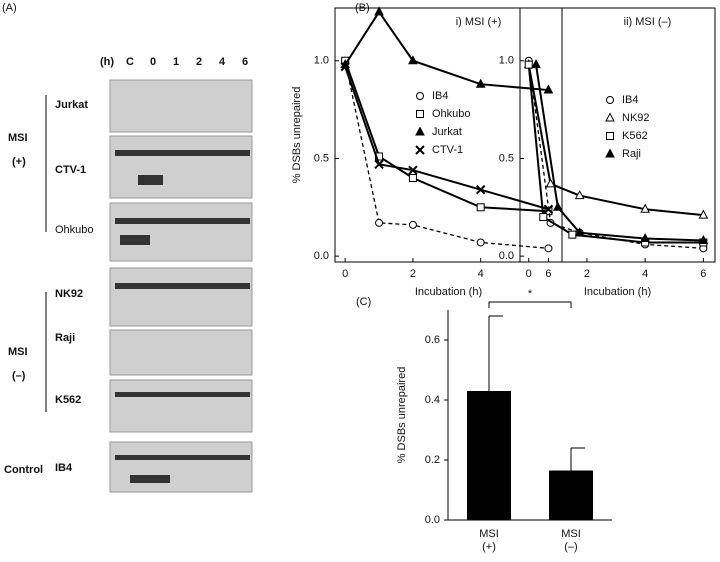  I want to click on x-tick-label: MSI (+), so click(489, 540).